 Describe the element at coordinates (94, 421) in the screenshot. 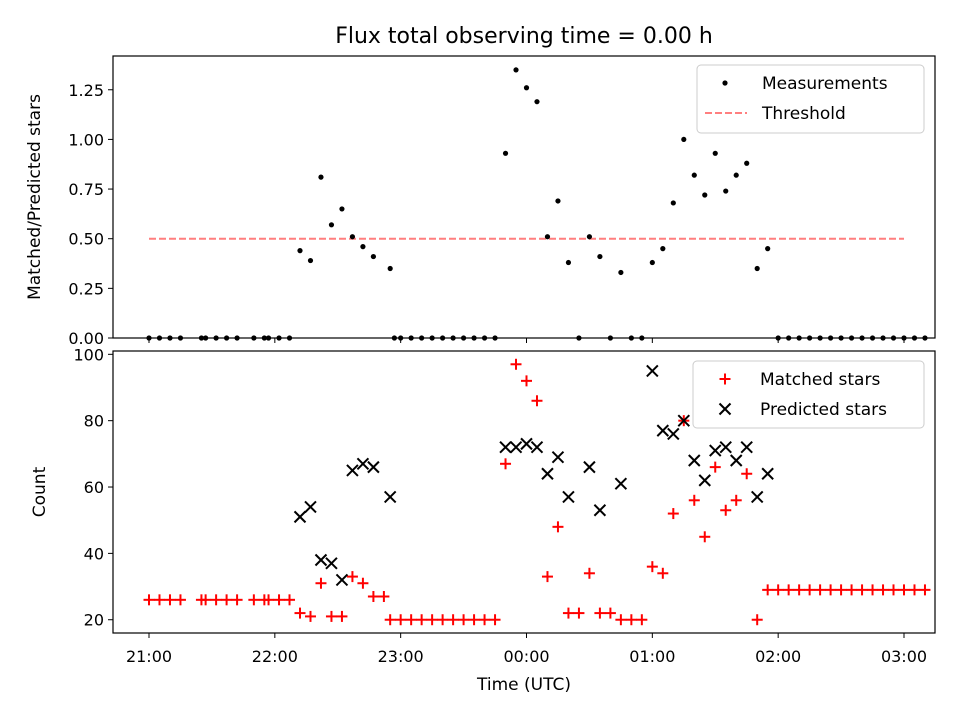

I see `bottom-y-tick-label: 80` at that location.